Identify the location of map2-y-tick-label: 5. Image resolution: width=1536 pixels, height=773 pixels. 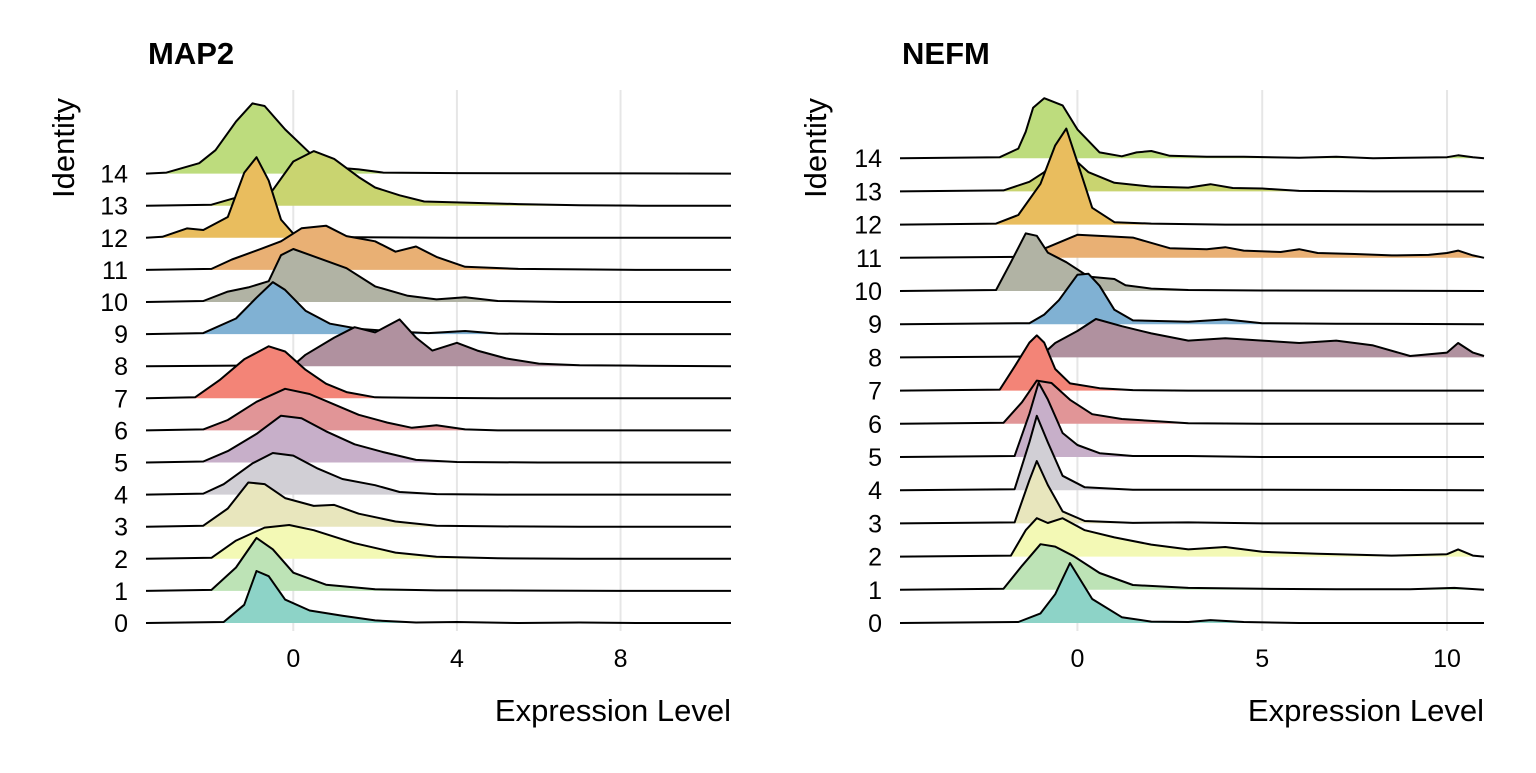
(121, 464).